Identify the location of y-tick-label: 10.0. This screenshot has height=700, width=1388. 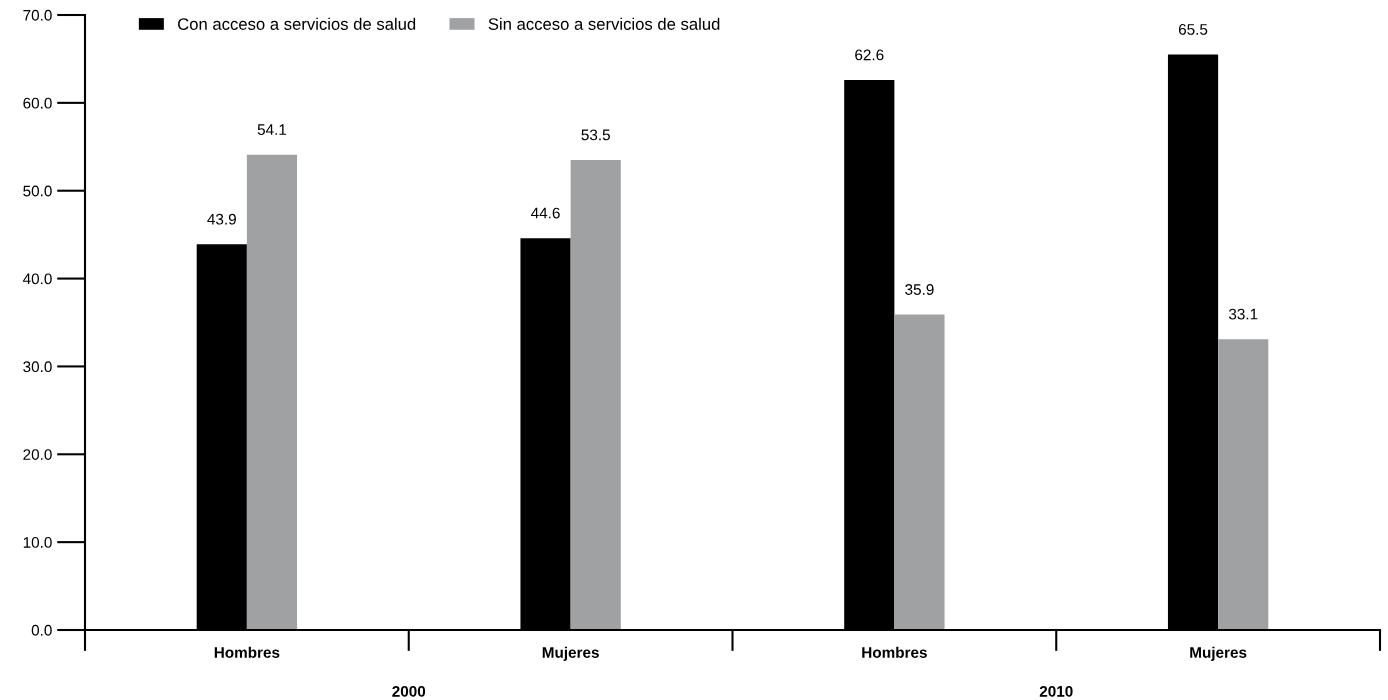
(37, 542).